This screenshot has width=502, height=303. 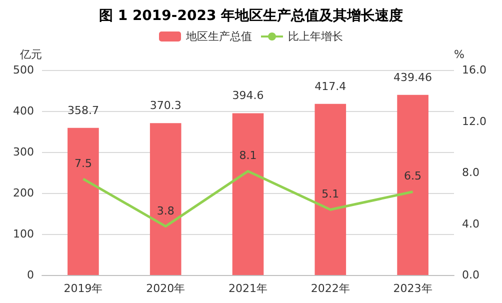 I want to click on data-label: 439.46, so click(x=413, y=77).